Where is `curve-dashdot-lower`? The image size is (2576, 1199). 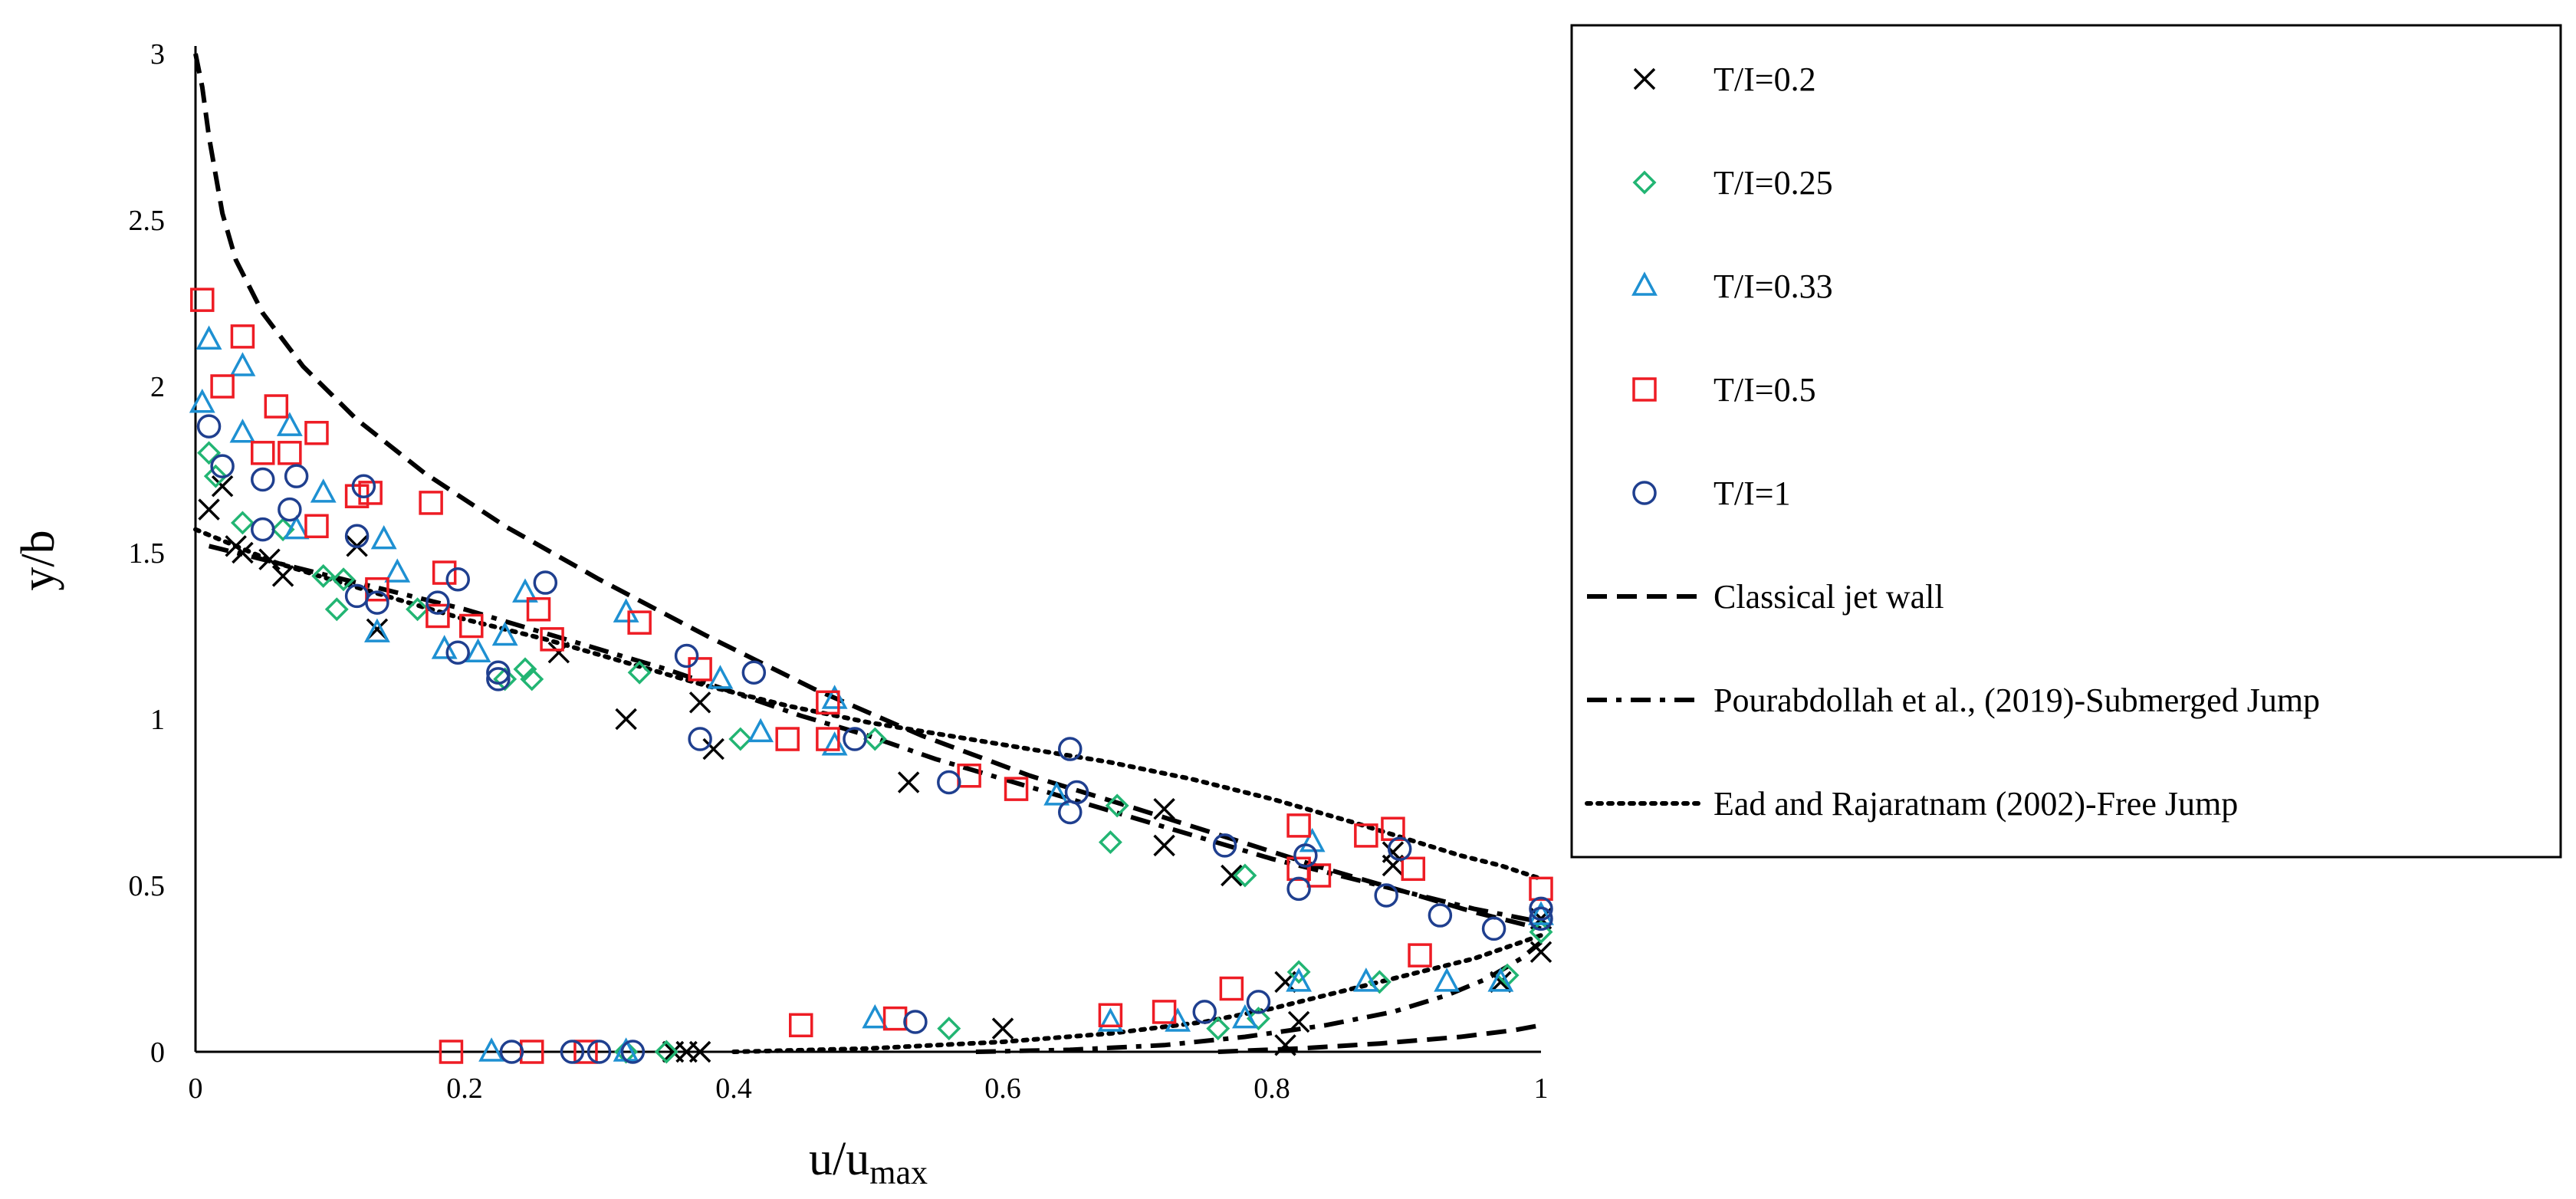
curve-dashdot-lower is located at coordinates (1259, 997).